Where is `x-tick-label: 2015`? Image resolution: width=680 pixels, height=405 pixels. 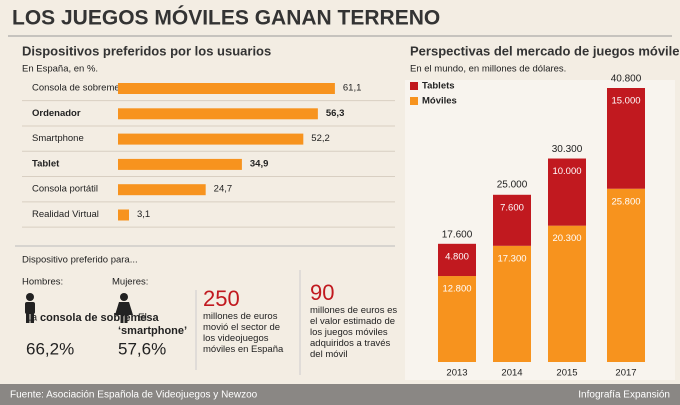 x-tick-label: 2015 is located at coordinates (566, 373).